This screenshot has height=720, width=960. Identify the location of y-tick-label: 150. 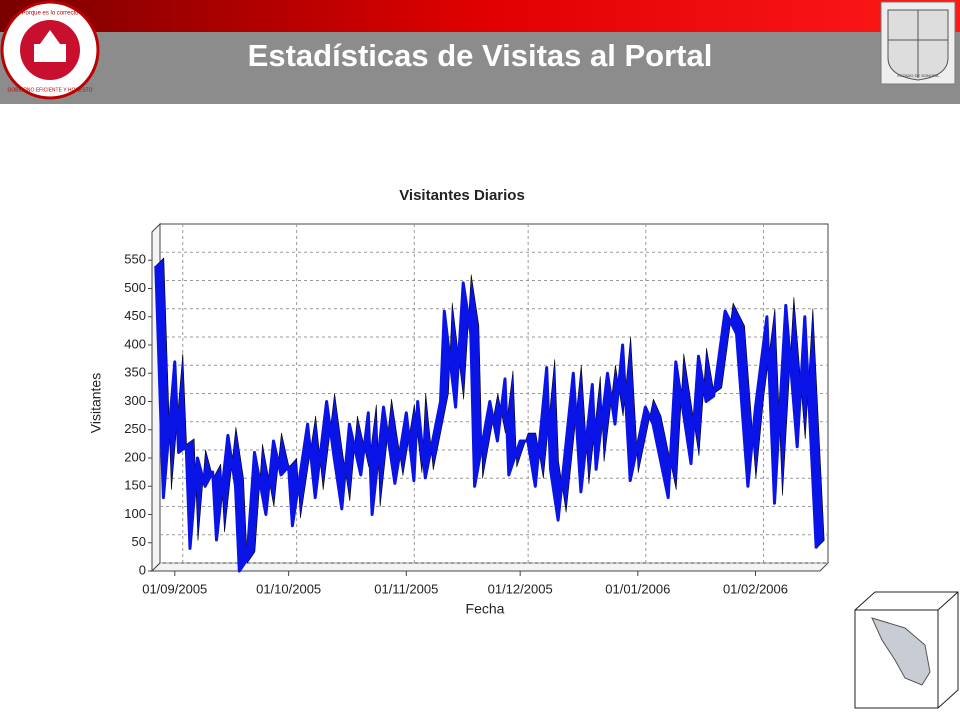
(135, 485).